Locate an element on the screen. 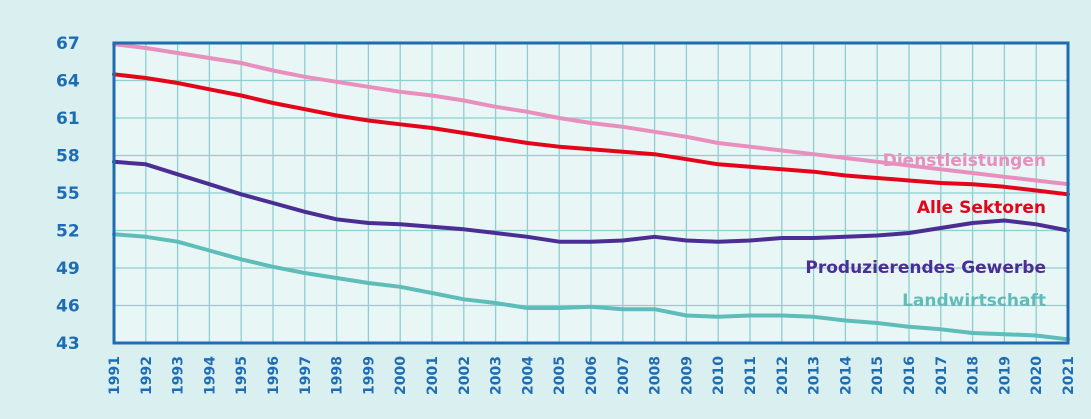 Image resolution: width=1091 pixels, height=419 pixels. y-axis-ticks: 67 64 61 58 55 52 49 46 43 is located at coordinates (68, 194).